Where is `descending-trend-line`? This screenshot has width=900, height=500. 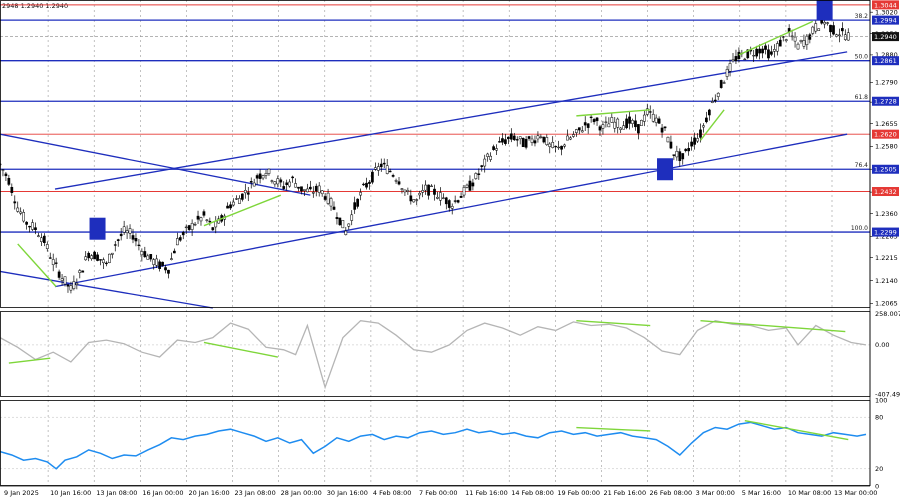 descending-trend-line is located at coordinates (155, 164).